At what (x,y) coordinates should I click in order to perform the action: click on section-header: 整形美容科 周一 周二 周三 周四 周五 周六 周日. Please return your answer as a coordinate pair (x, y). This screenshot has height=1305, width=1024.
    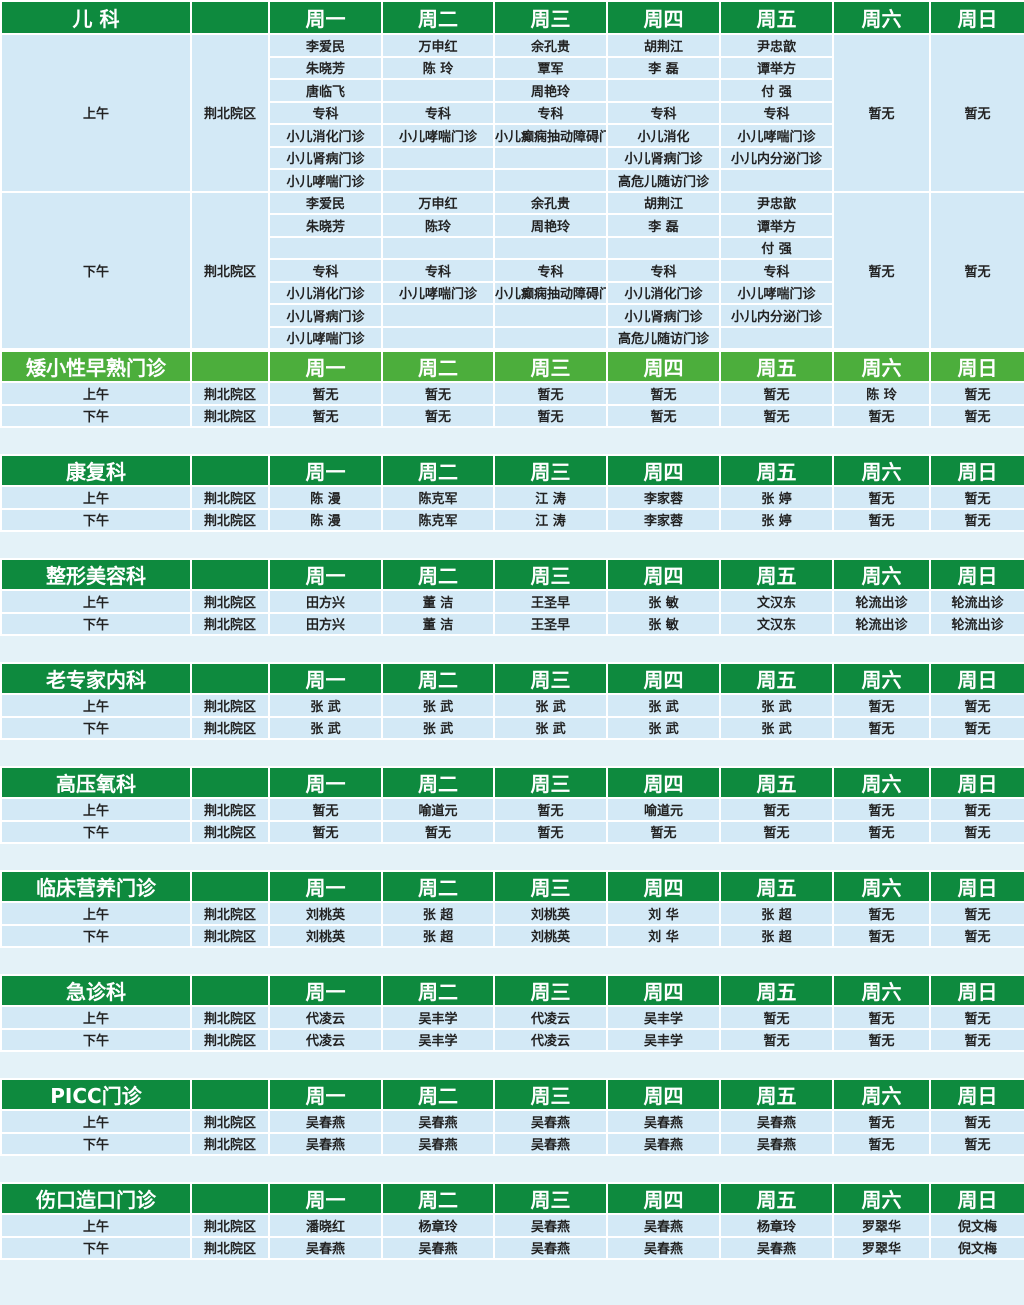
    Looking at the image, I should click on (512, 574).